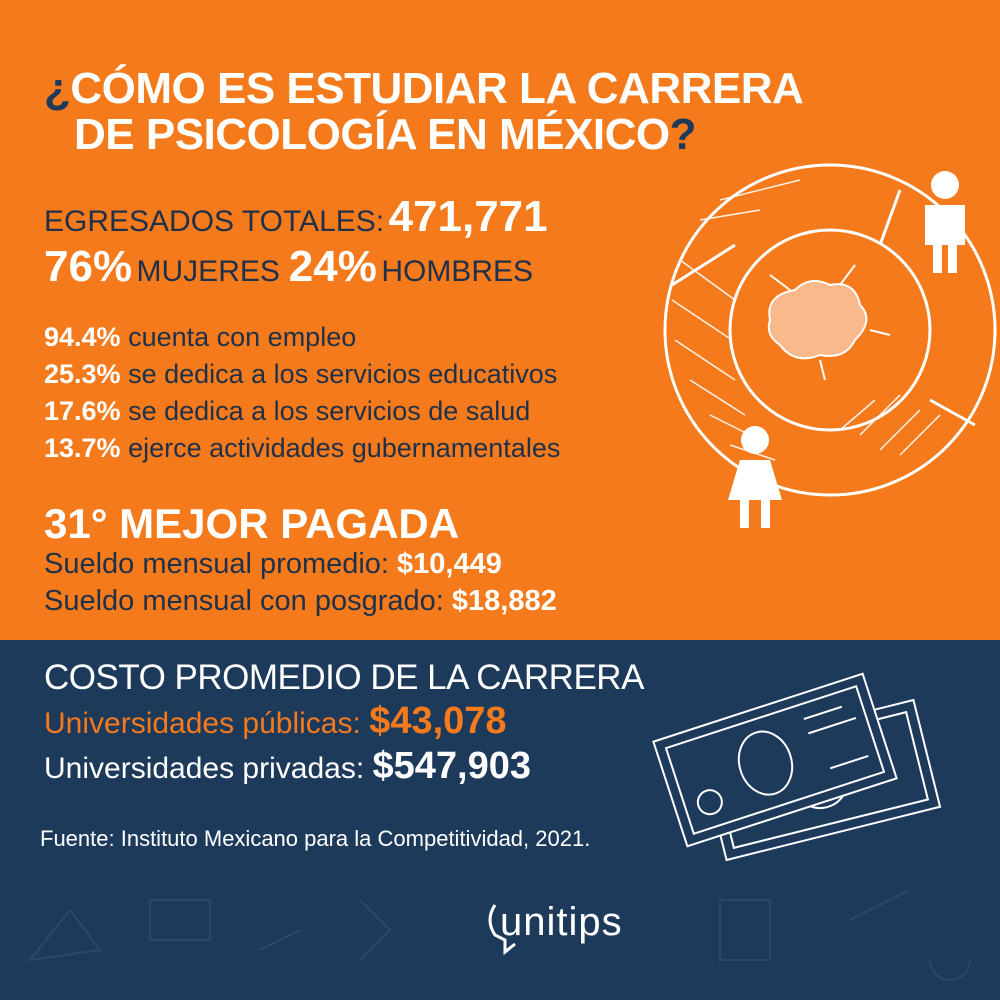  Describe the element at coordinates (214, 221) in the screenshot. I see `graduates-label: EGRESADOS TOTALES:` at that location.